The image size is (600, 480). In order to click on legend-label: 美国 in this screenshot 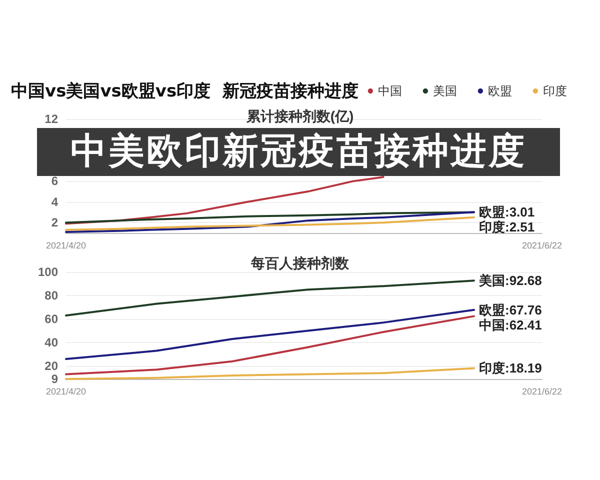, I will do `click(445, 91)`.